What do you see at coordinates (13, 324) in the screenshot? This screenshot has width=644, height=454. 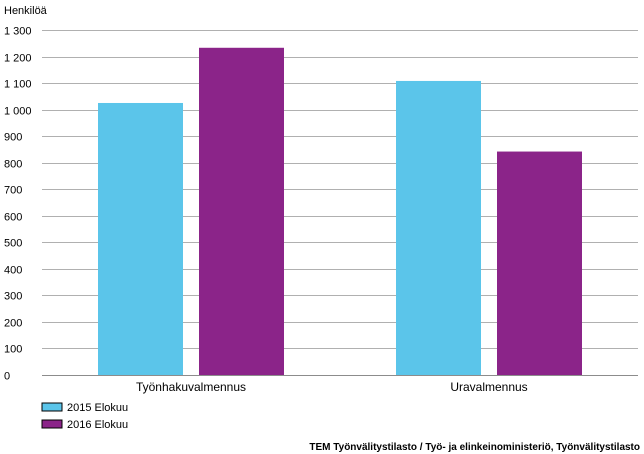 I see `y-tick-label: 200` at bounding box center [13, 324].